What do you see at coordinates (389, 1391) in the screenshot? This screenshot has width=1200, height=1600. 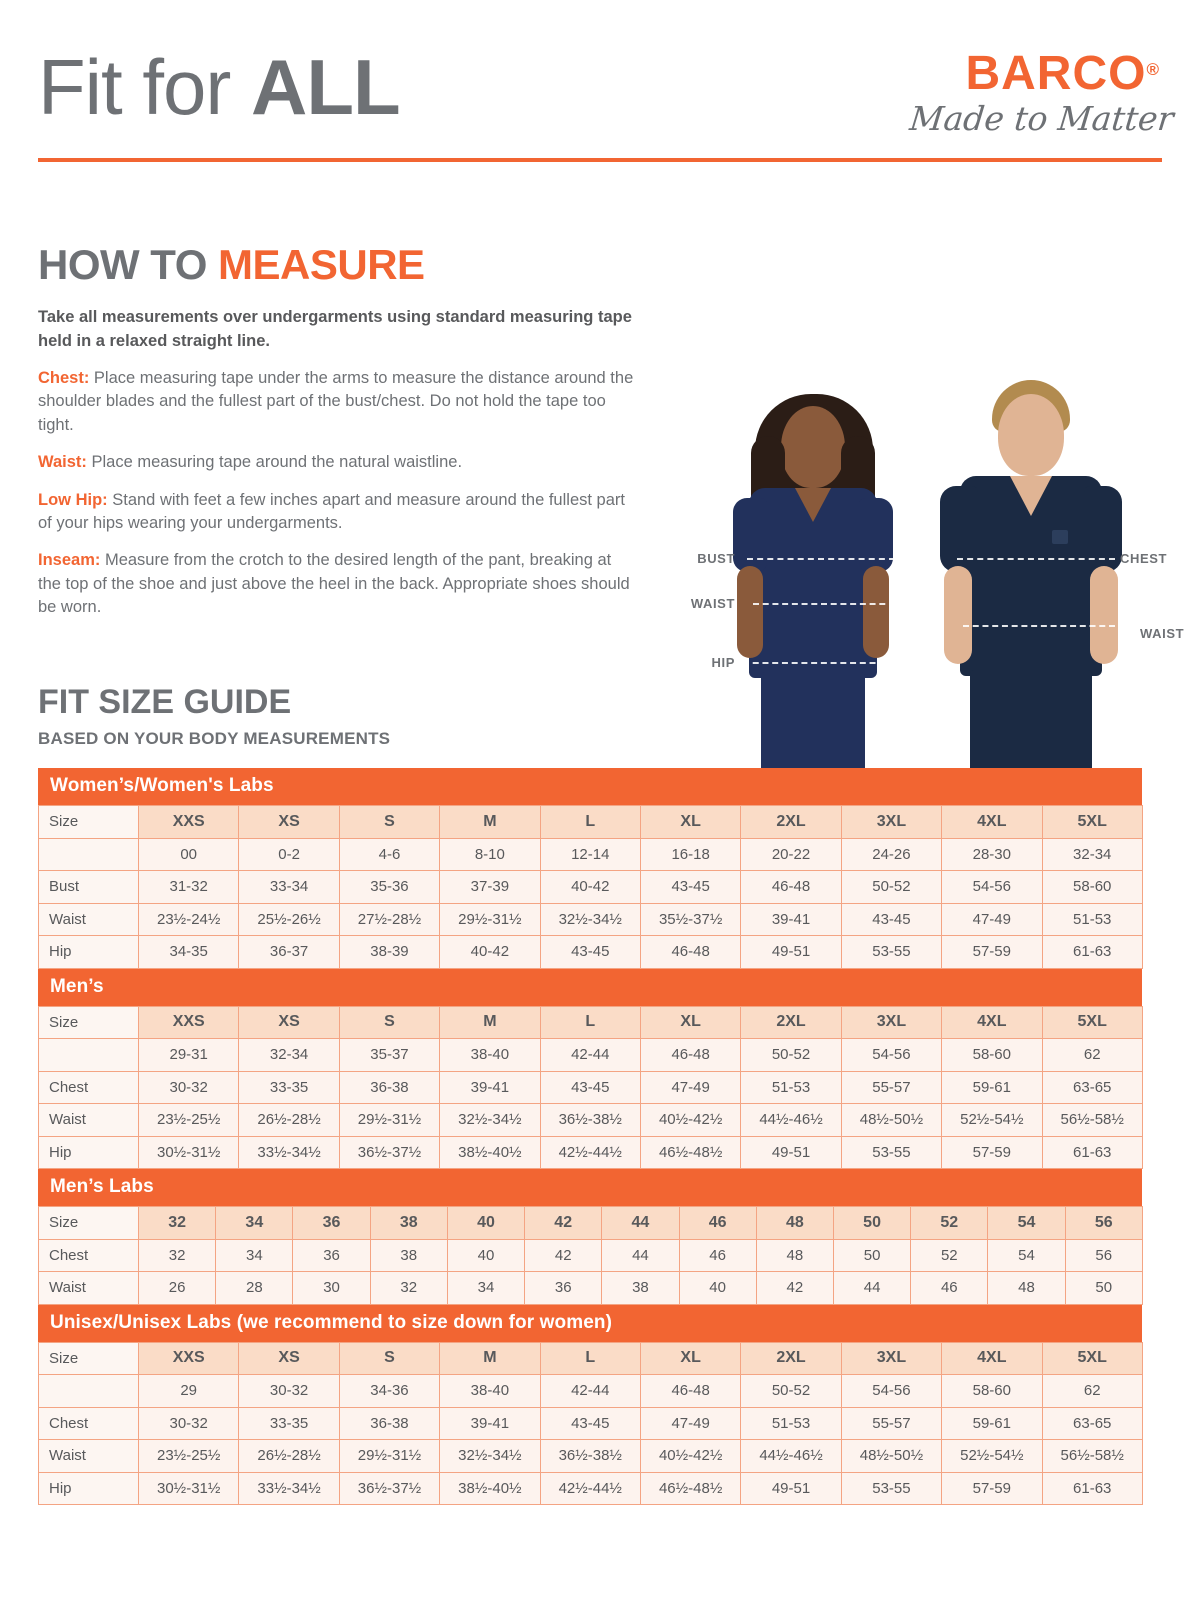 I see `numeric-size-cell: 34-36` at bounding box center [389, 1391].